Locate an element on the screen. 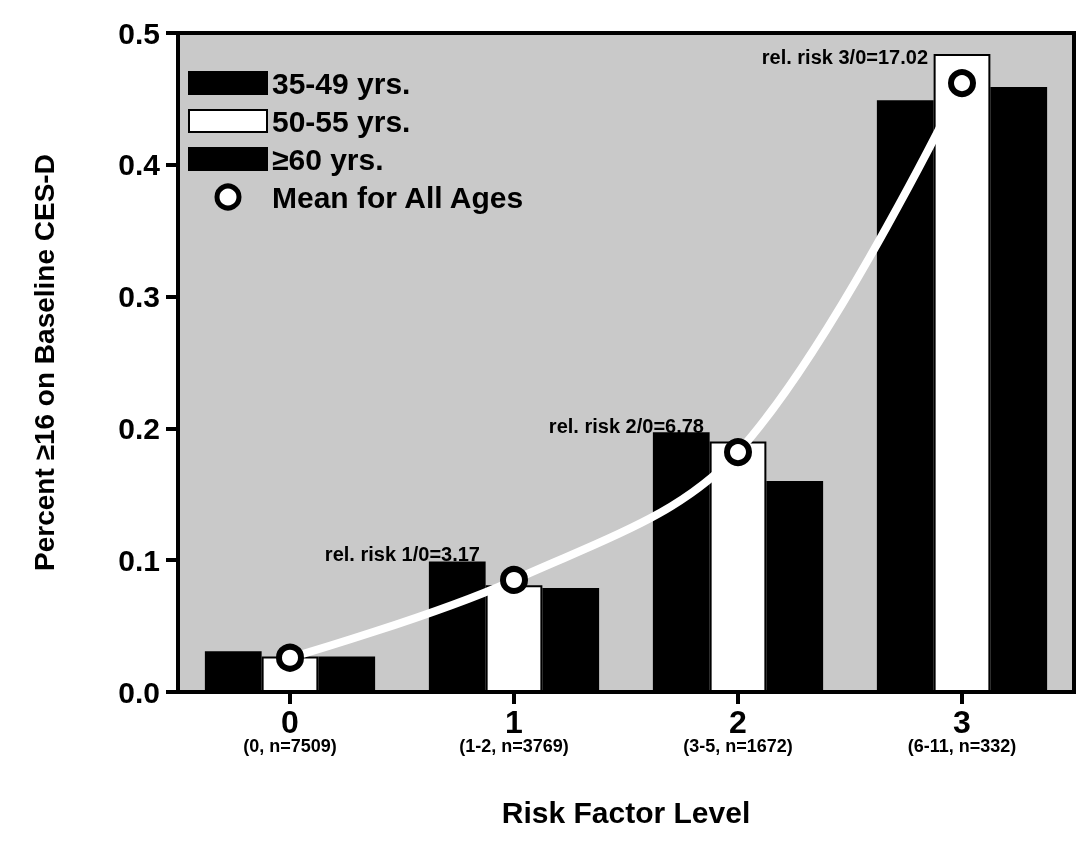  legend-label: ≥60 yrs. is located at coordinates (328, 159).